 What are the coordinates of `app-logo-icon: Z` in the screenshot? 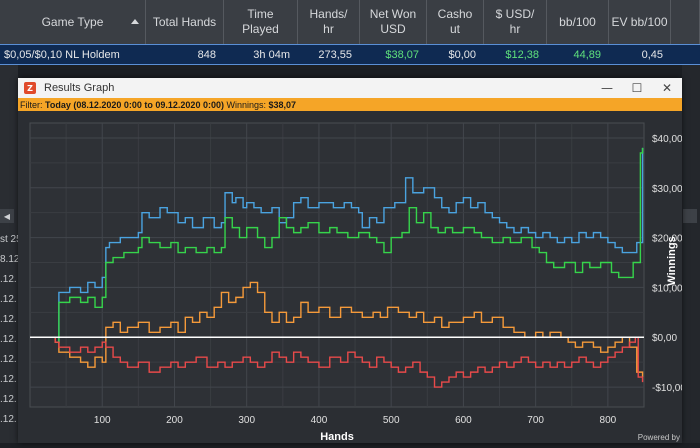 It's located at (30, 88).